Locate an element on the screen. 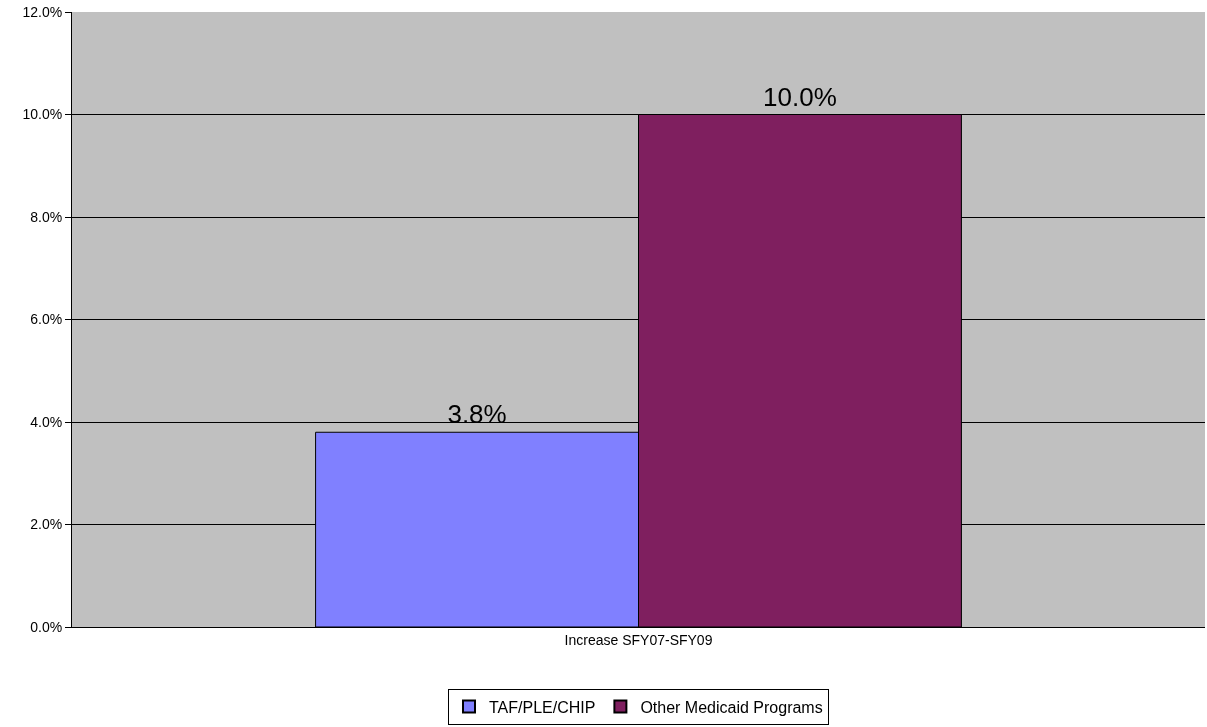 This screenshot has width=1207, height=727. y-tick-label: 8.0% is located at coordinates (46, 216).